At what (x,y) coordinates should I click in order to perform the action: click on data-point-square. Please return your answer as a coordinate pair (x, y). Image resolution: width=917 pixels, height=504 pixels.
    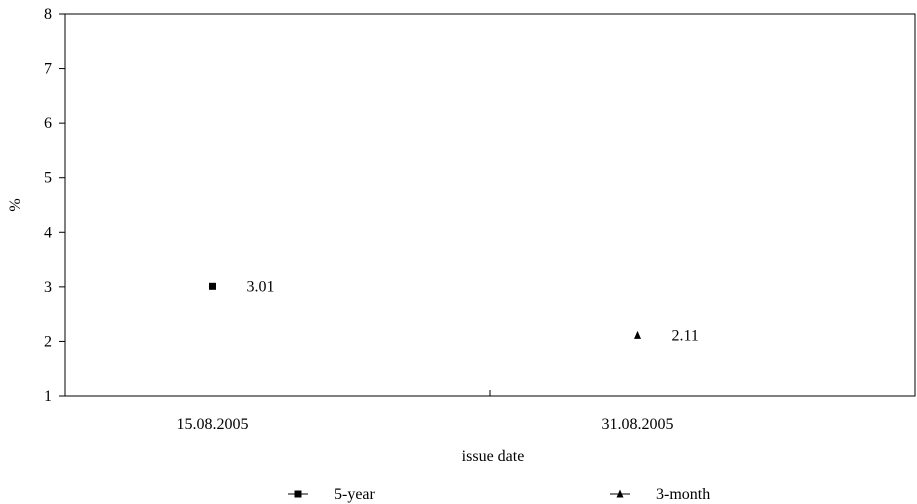
    Looking at the image, I should click on (212, 286).